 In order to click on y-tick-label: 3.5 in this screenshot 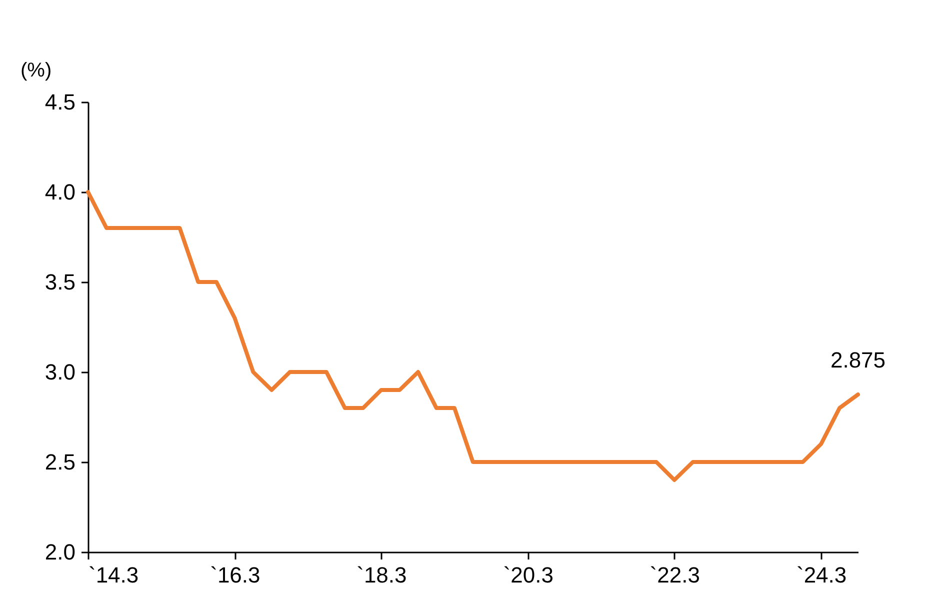, I will do `click(60, 282)`.